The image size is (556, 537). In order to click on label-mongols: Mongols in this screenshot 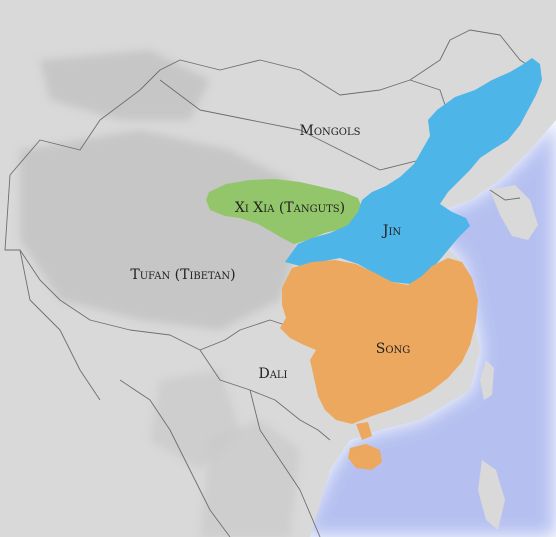, I will do `click(330, 131)`.